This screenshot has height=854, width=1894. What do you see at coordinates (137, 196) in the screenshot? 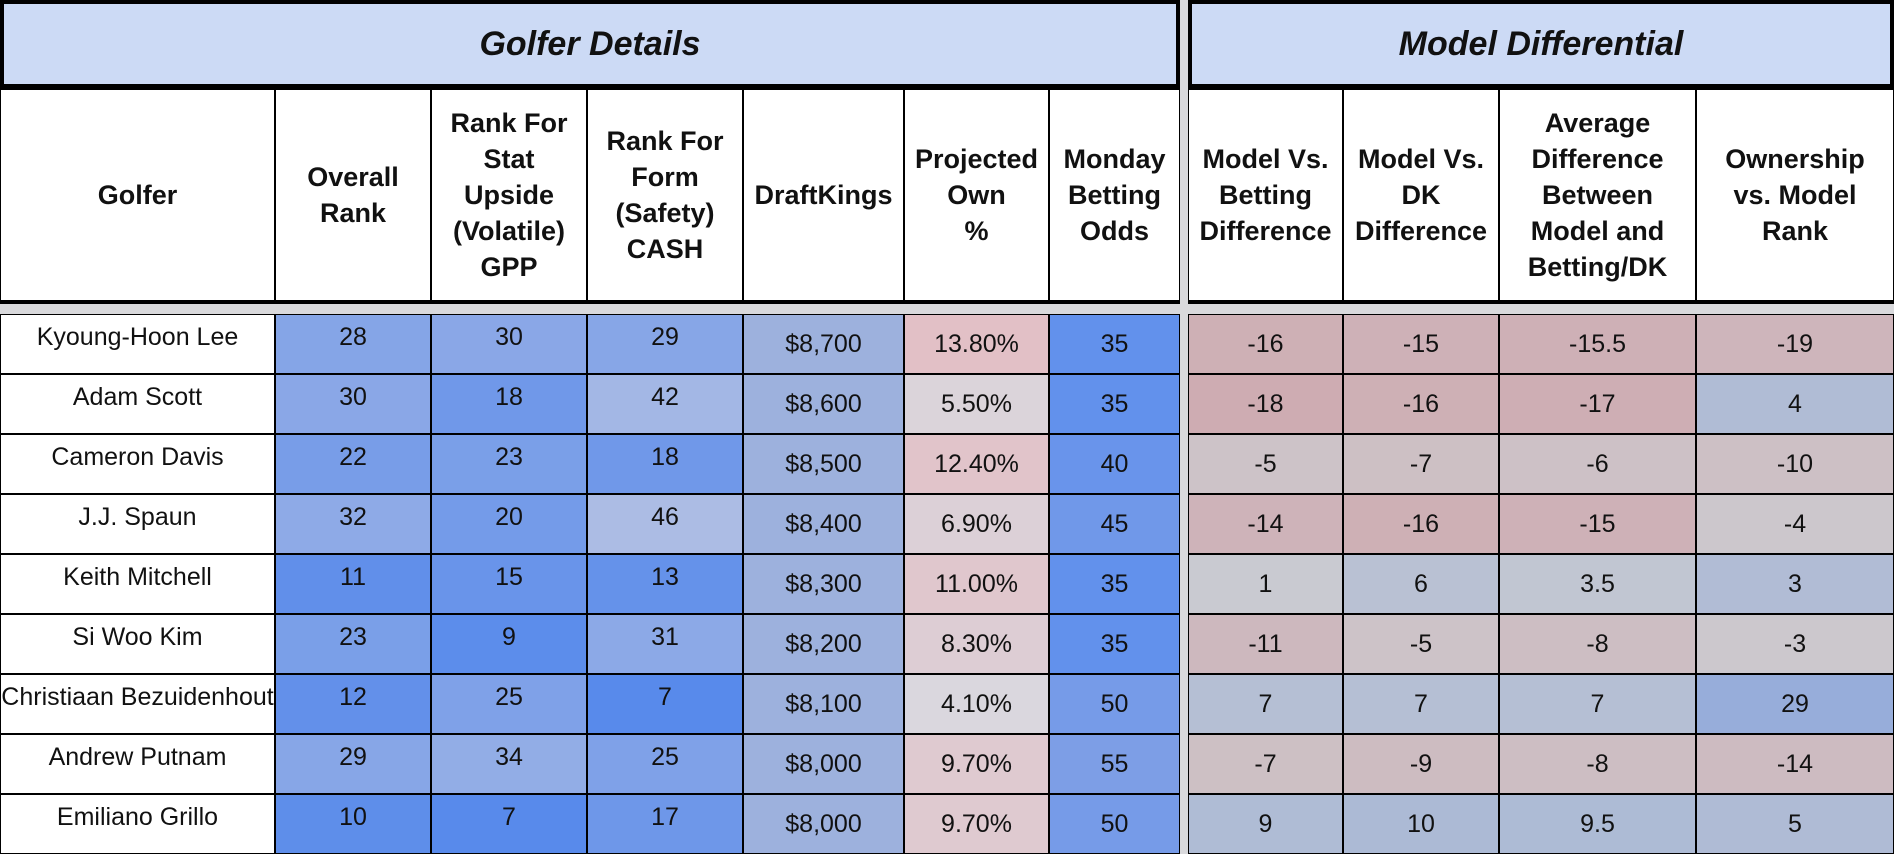
I see `column-header: Golfer` at bounding box center [137, 196].